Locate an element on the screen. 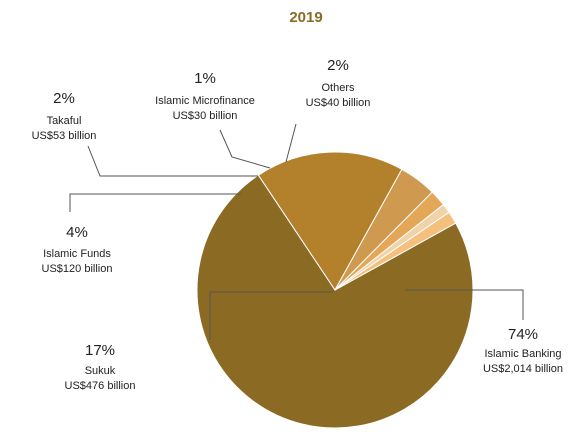 The height and width of the screenshot is (437, 580). pie-slice-others is located at coordinates (395, 251).